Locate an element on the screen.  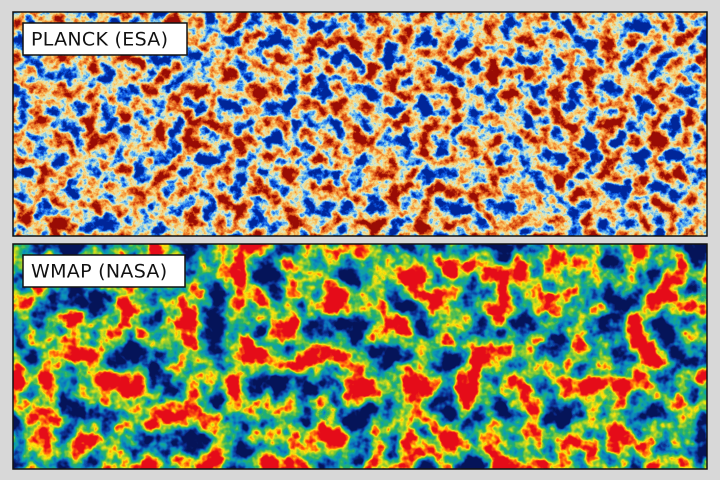
panel-label: PLANCK (ESA) is located at coordinates (99, 40).